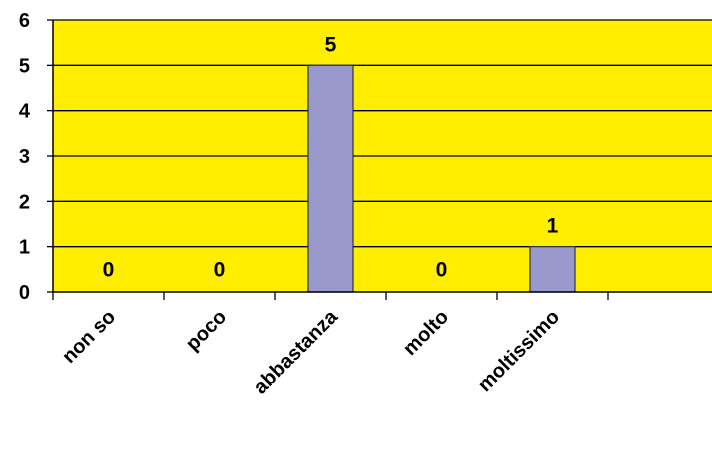 The width and height of the screenshot is (712, 458). Describe the element at coordinates (36, 157) in the screenshot. I see `y-tick-labels: 0 1 2 3 4 5 6` at that location.